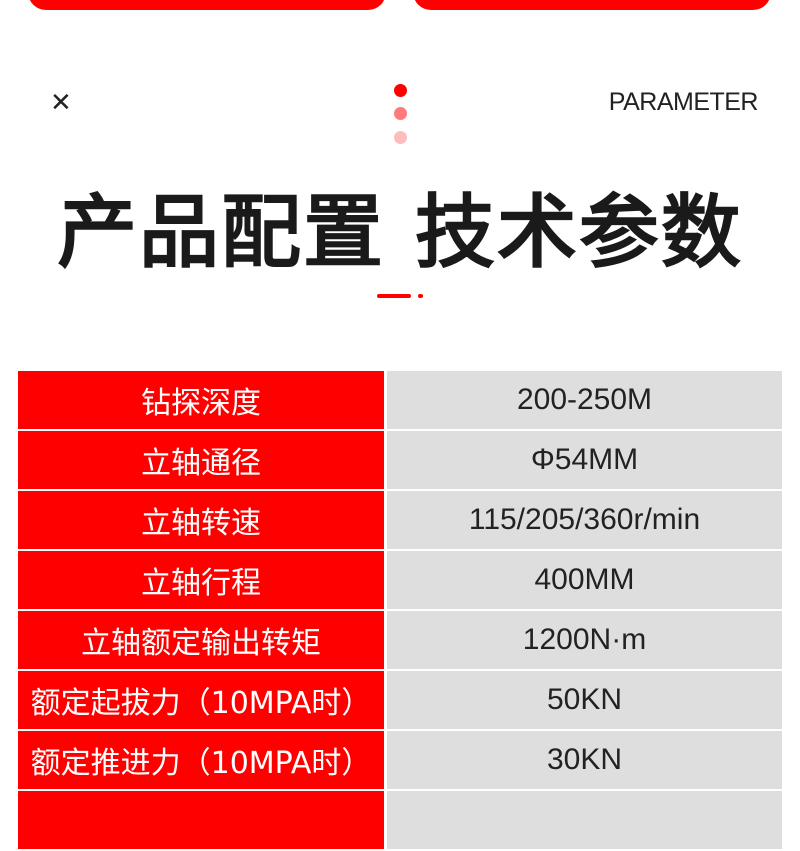  What do you see at coordinates (394, 296) in the screenshot?
I see `title-underline` at bounding box center [394, 296].